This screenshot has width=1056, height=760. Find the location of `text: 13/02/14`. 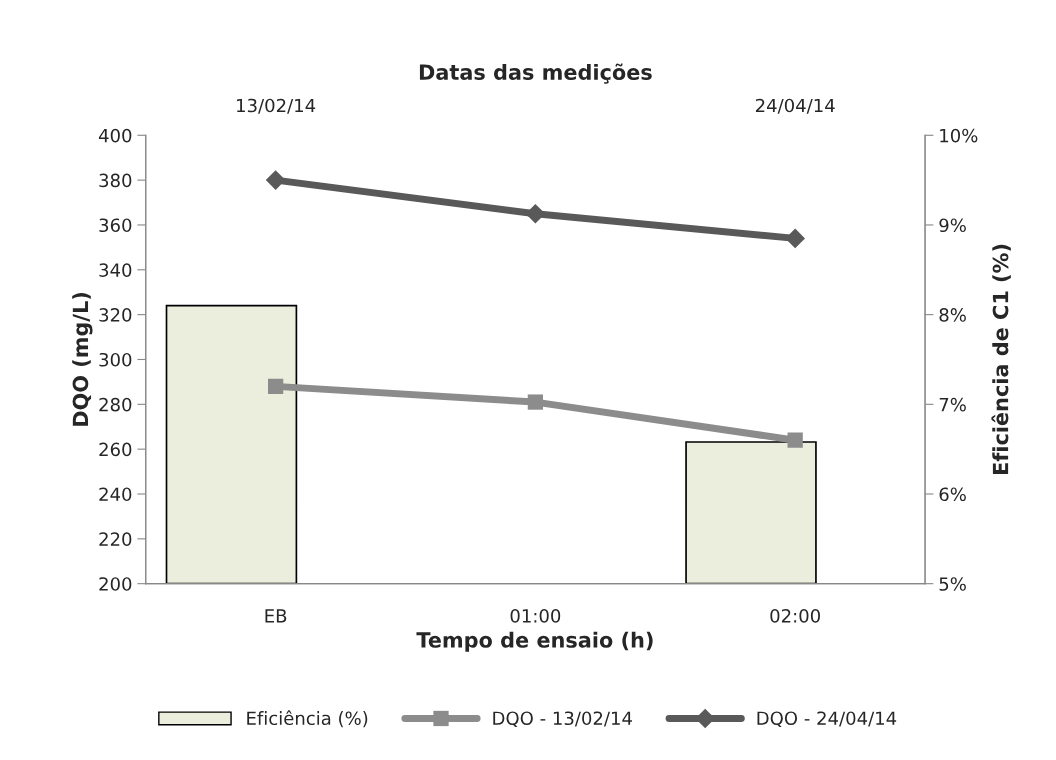

text: 13/02/14 is located at coordinates (276, 106).